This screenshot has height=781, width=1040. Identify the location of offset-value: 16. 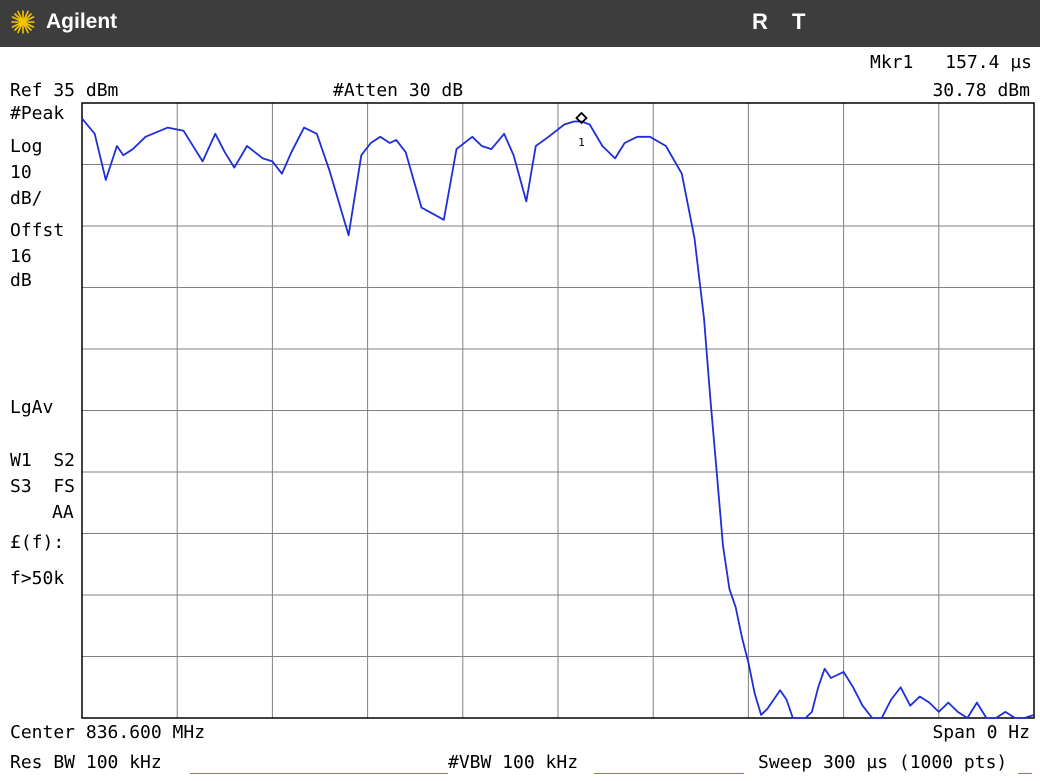
(21, 256).